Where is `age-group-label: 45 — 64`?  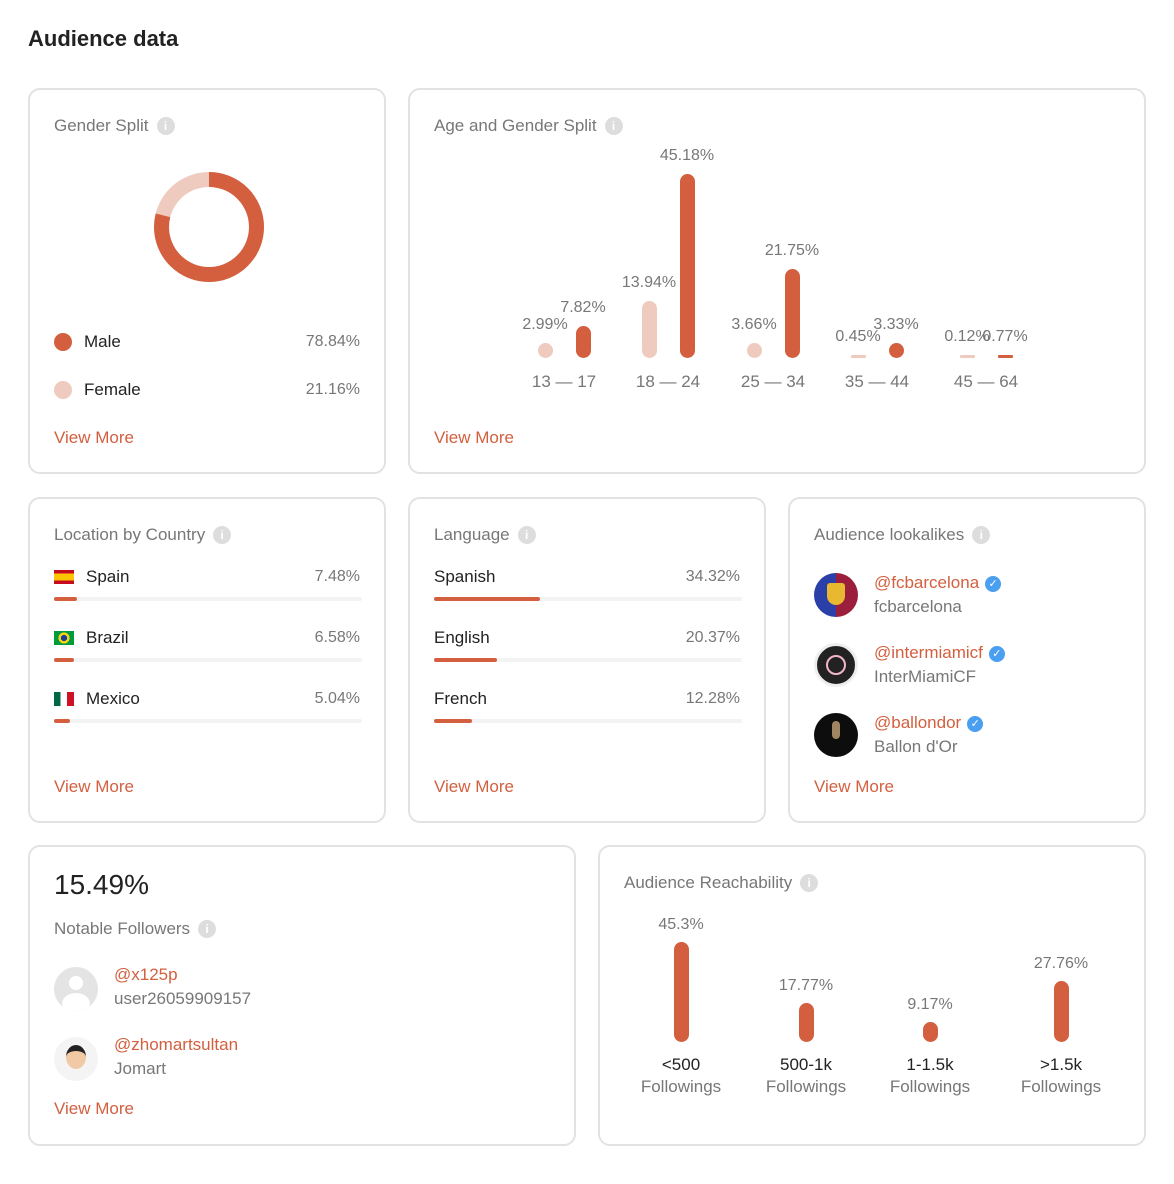
age-group-label: 45 — 64 is located at coordinates (986, 381).